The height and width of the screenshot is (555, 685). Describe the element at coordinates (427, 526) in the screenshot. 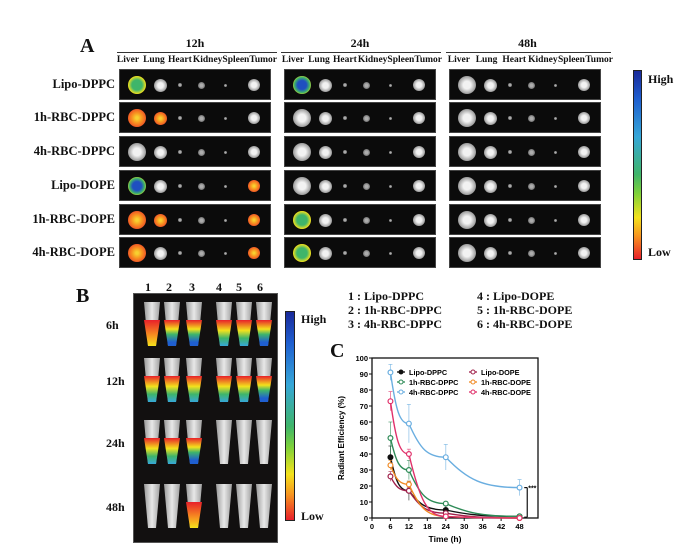

I see `x-tick-label: 18` at that location.